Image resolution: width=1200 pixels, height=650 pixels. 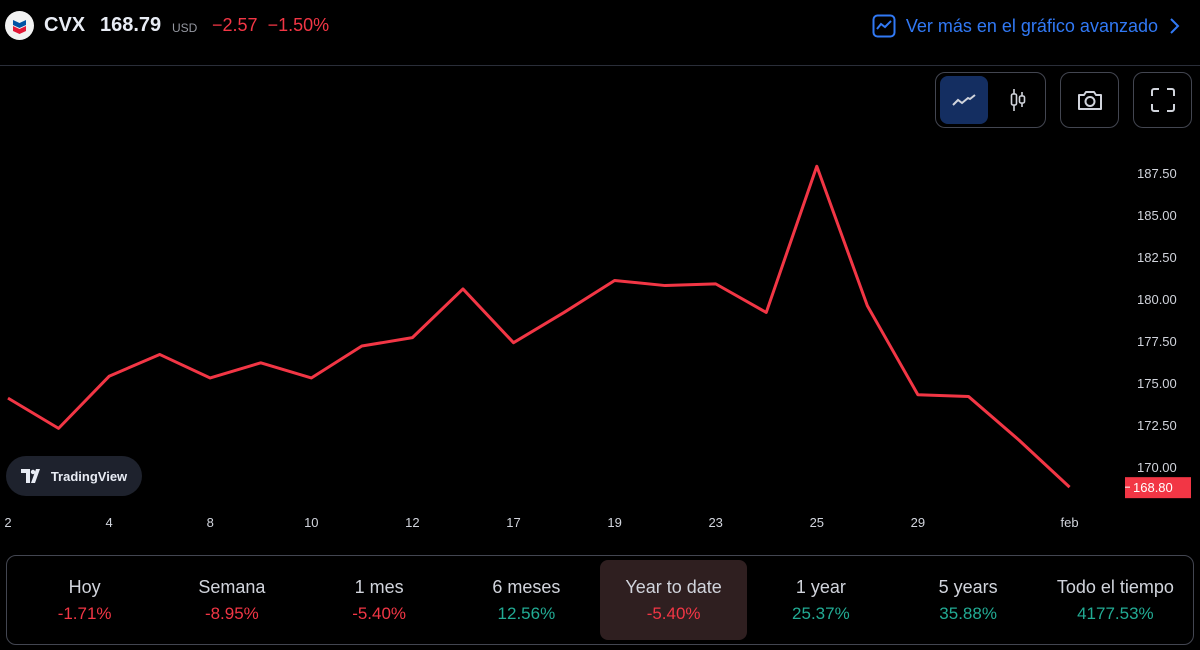 What do you see at coordinates (30, 476) in the screenshot?
I see `tradingview-logo-icon` at bounding box center [30, 476].